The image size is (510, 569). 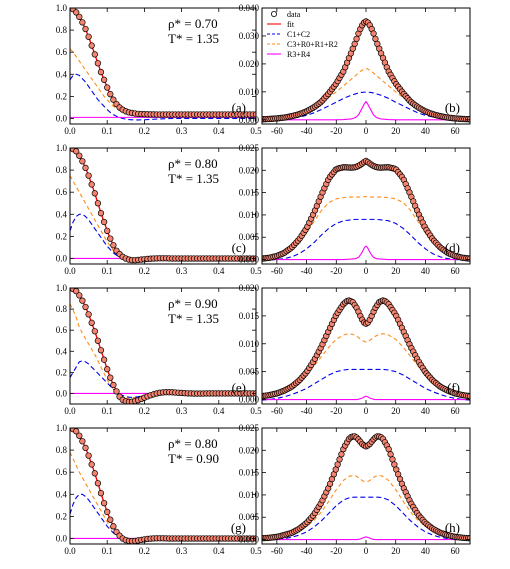 What do you see at coordinates (219, 411) in the screenshot?
I see `x-tick-label-e-4: 0.4` at bounding box center [219, 411].